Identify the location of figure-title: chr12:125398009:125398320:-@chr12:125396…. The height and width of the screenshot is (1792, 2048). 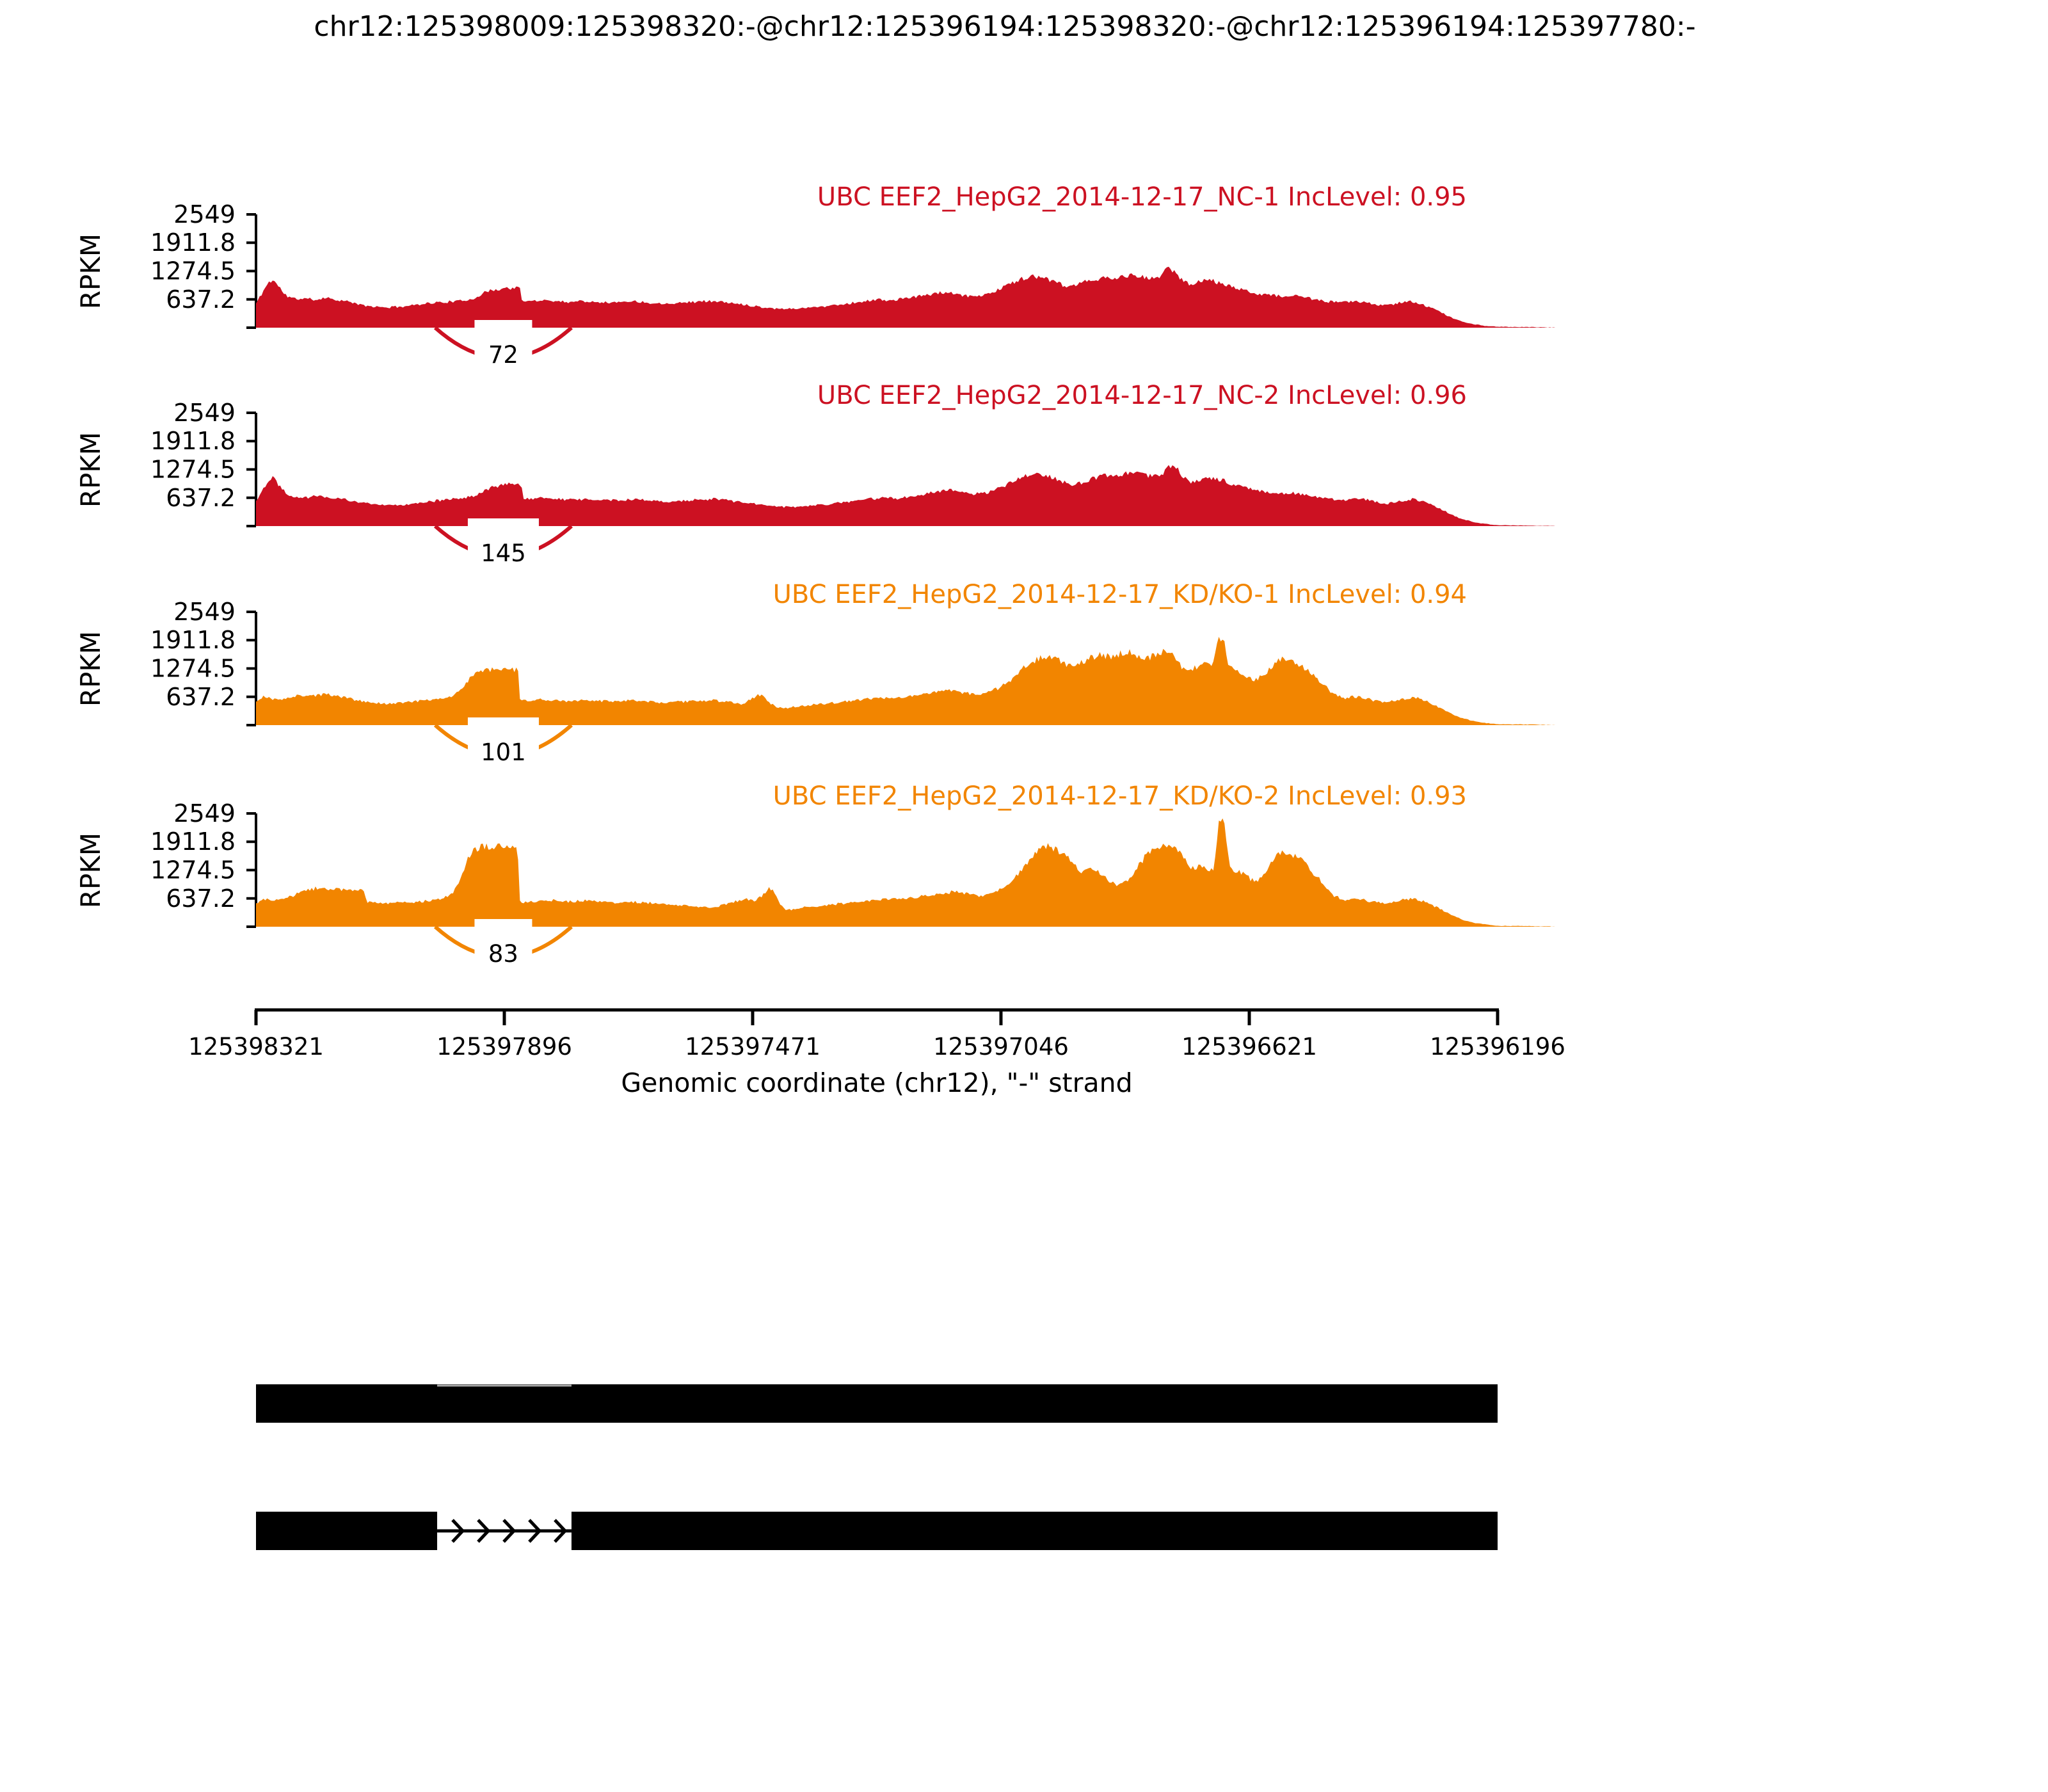
(1005, 26).